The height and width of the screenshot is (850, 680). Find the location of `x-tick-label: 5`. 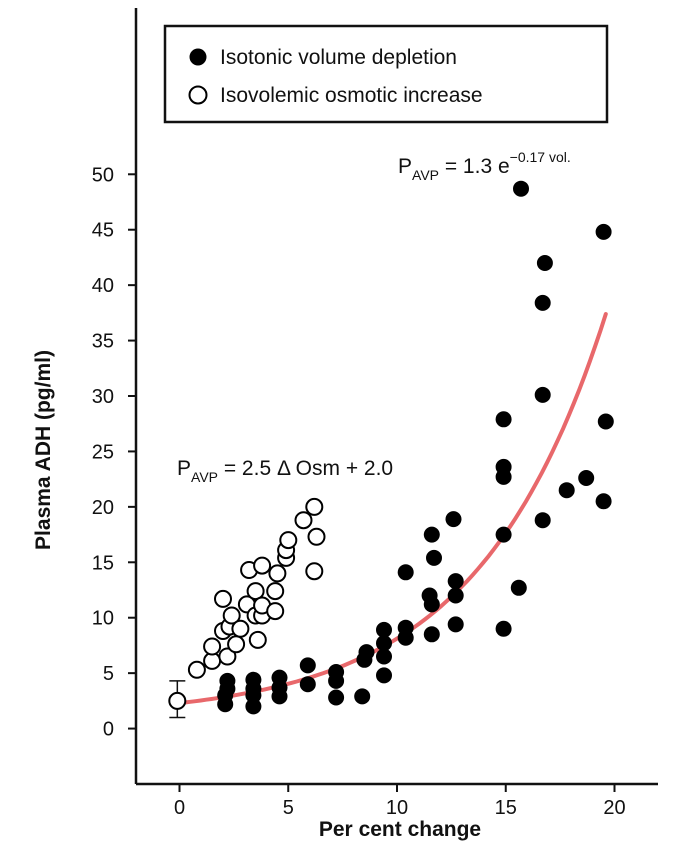

x-tick-label: 5 is located at coordinates (288, 808).